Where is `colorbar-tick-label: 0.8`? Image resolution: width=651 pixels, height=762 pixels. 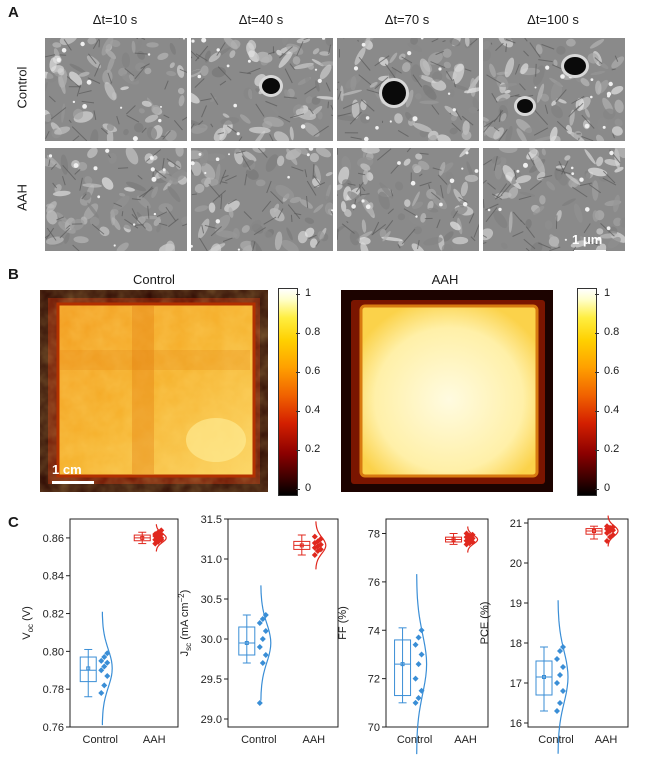
colorbar-tick-label: 0.8 is located at coordinates (313, 332).